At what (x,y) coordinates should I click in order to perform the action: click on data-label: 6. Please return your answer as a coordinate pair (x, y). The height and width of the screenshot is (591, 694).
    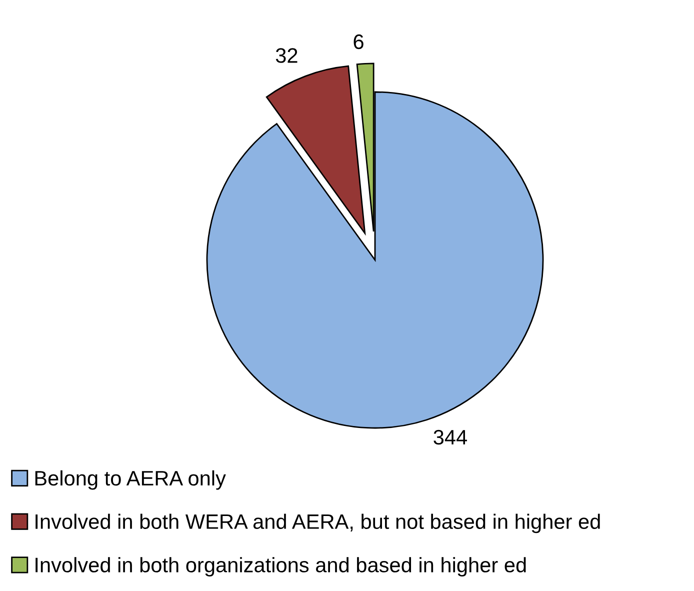
    Looking at the image, I should click on (359, 42).